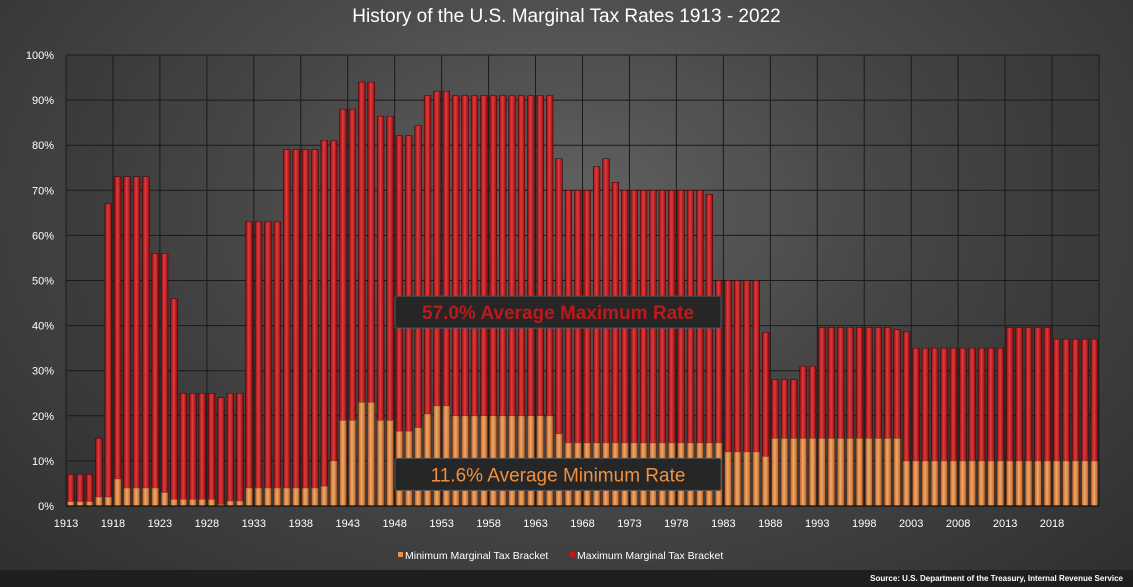 The height and width of the screenshot is (587, 1133). Describe the element at coordinates (911, 524) in the screenshot. I see `x-tick-label: 2003` at that location.